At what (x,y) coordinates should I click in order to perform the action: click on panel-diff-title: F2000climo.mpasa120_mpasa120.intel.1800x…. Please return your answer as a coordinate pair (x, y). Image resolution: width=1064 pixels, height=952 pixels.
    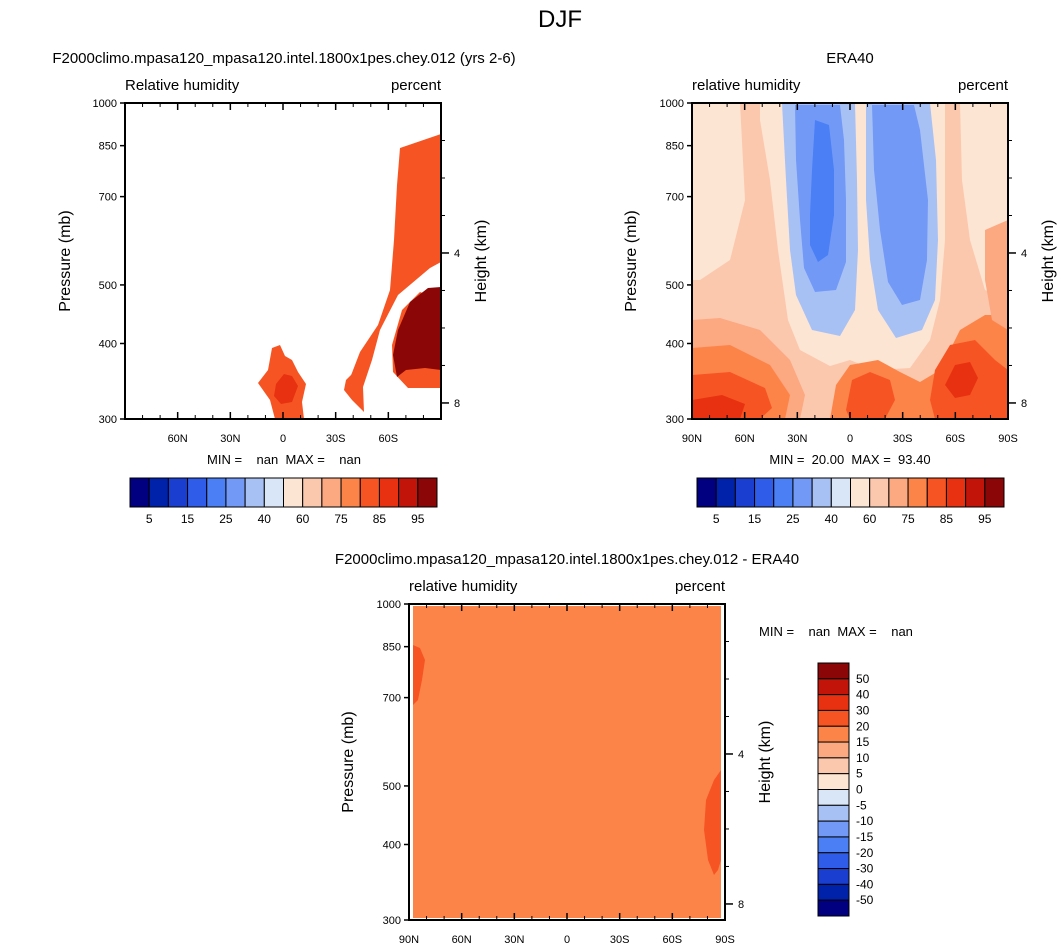
    Looking at the image, I should click on (567, 559).